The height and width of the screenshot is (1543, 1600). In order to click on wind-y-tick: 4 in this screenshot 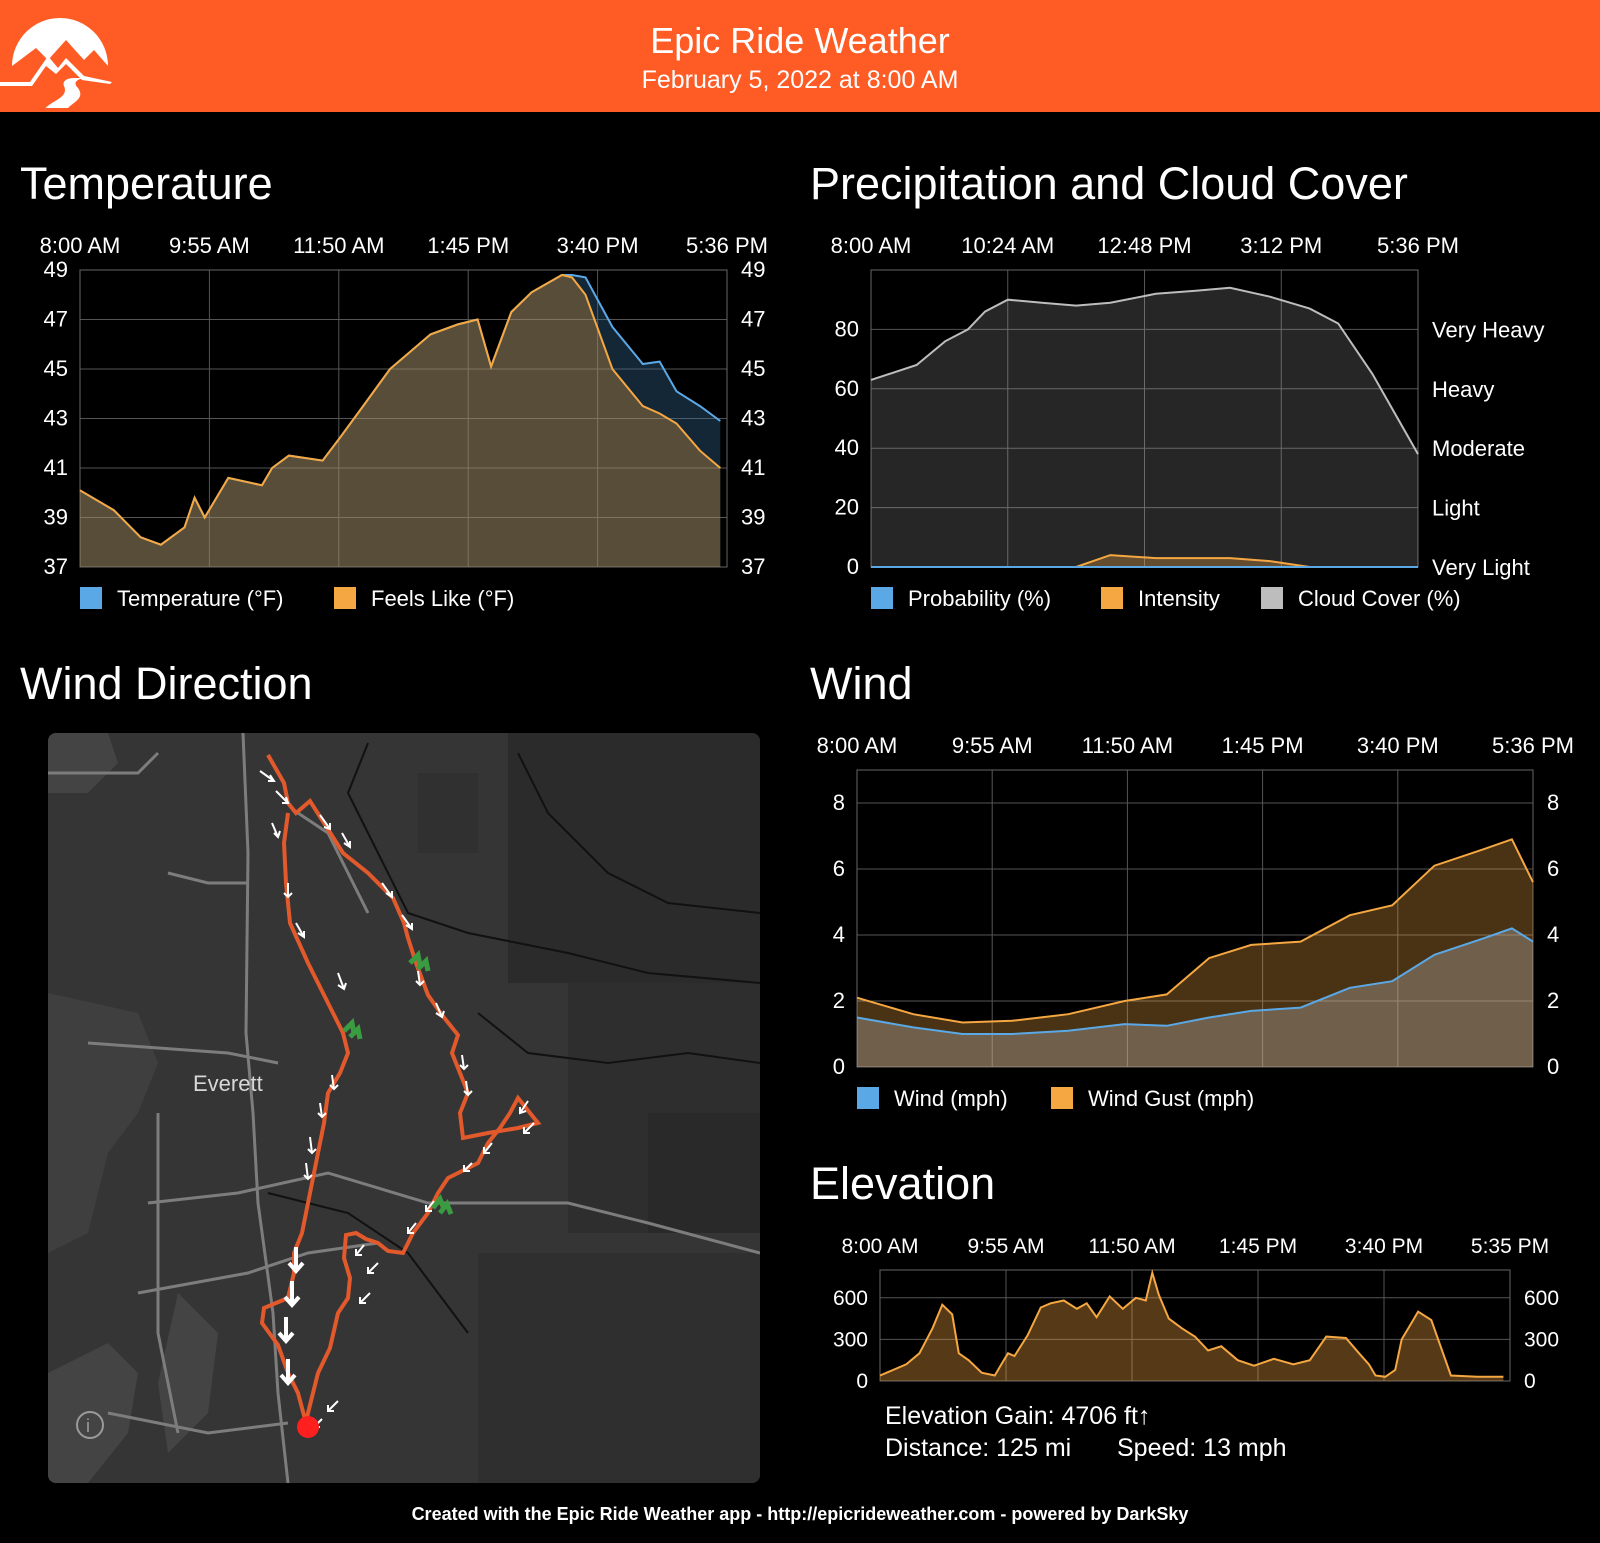, I will do `click(839, 934)`.